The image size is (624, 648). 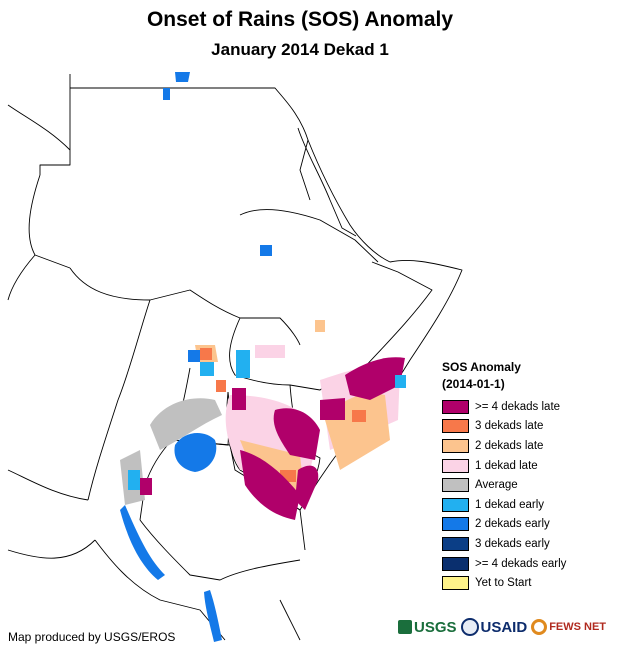 I want to click on legend-date: (2014-01-1), so click(x=473, y=384).